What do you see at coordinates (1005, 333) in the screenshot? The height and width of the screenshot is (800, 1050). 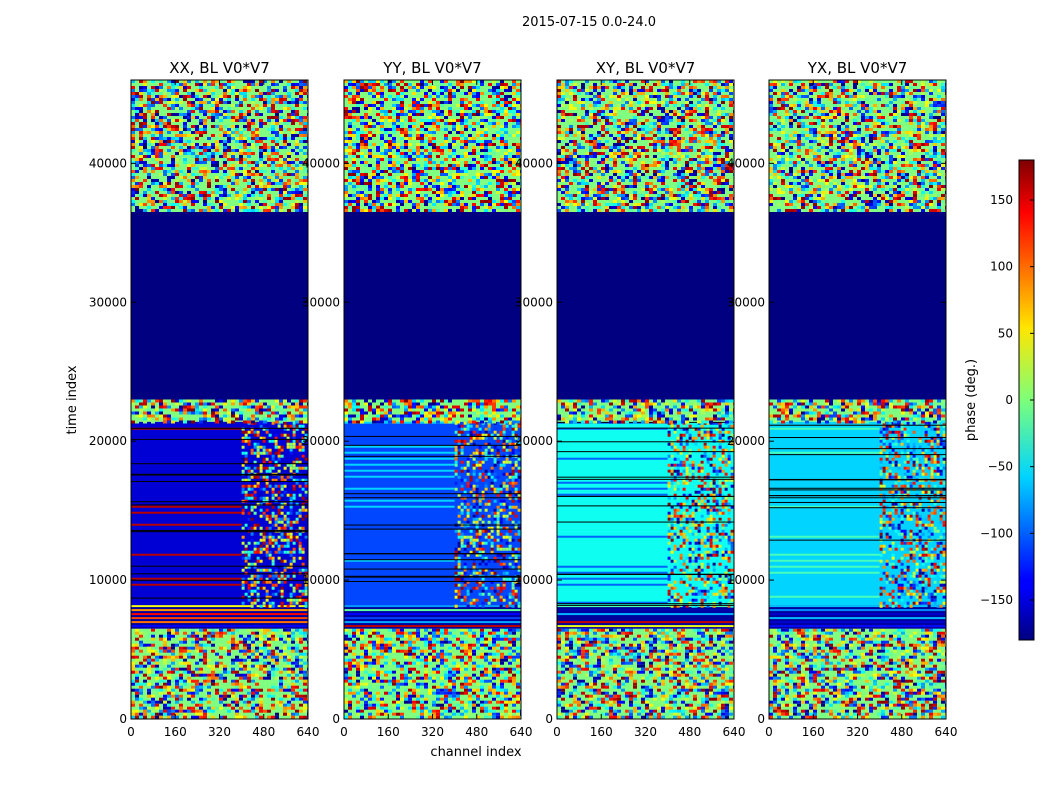 I see `colorbar-tick-label: 50` at bounding box center [1005, 333].